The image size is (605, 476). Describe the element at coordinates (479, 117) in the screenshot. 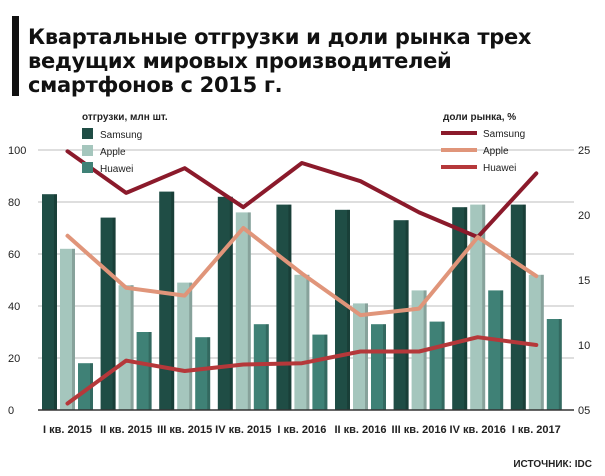

I see `line-legend-title: доли рынка, %` at that location.